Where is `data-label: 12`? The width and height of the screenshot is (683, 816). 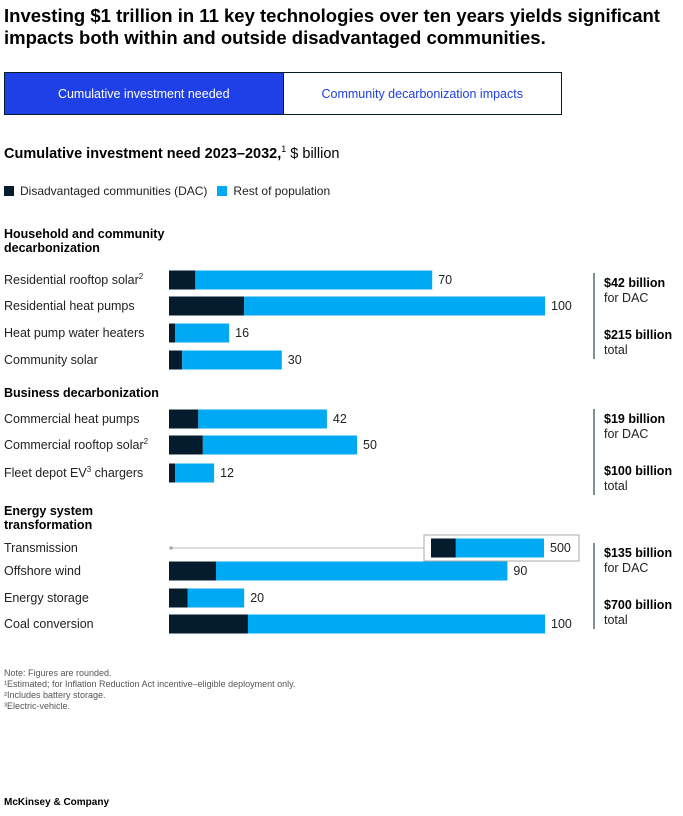 data-label: 12 is located at coordinates (227, 473).